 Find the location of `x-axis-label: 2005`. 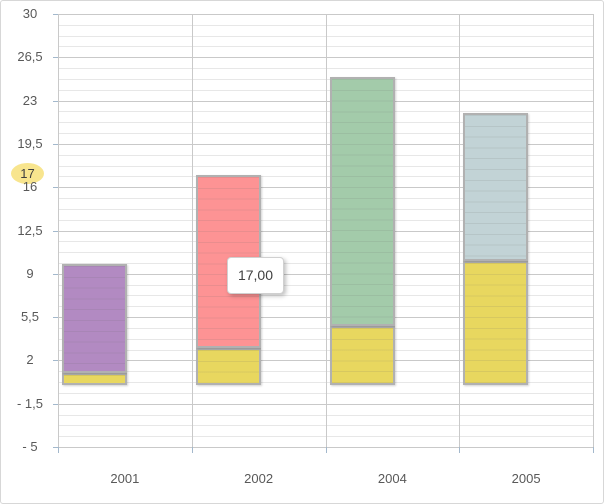

x-axis-label: 2005 is located at coordinates (526, 478).